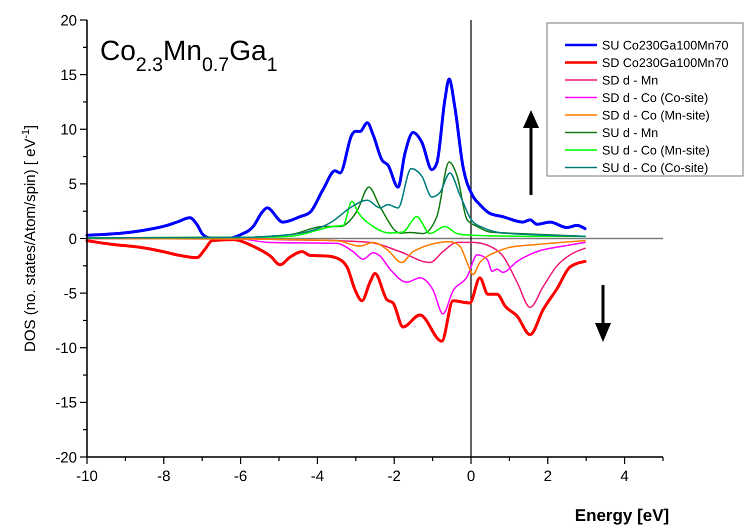  I want to click on y-tick-label: 0, so click(72, 239).